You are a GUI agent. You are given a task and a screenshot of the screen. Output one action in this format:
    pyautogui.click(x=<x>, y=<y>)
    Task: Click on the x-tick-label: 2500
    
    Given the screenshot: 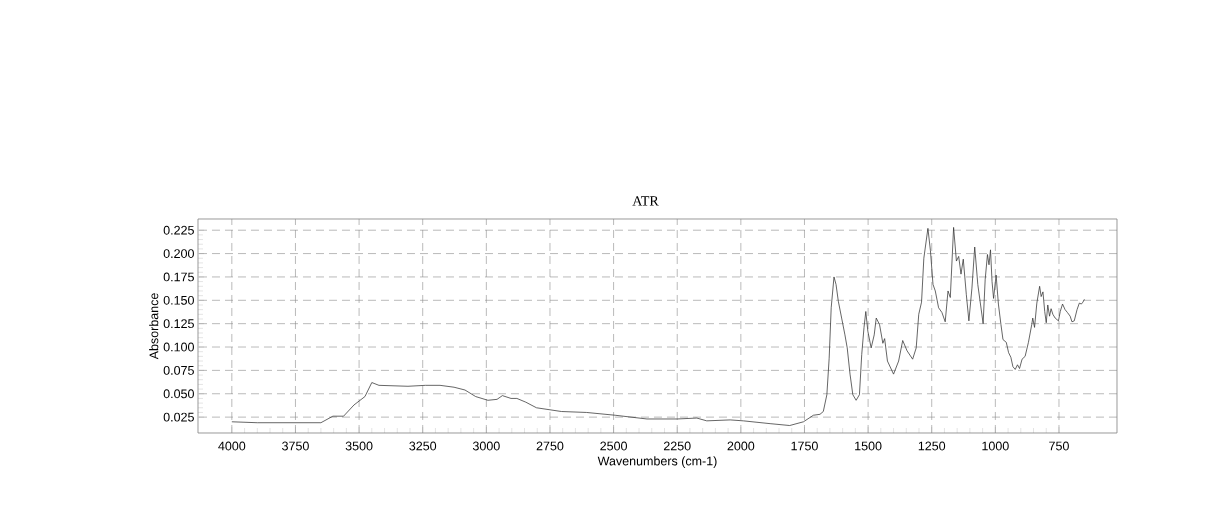 What is the action you would take?
    pyautogui.click(x=613, y=446)
    